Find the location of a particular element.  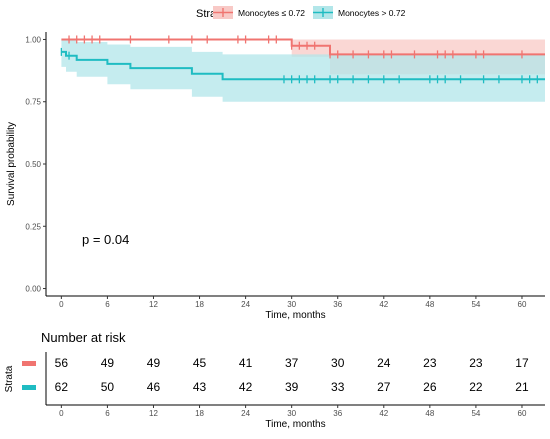

x-tick-label: 18 is located at coordinates (199, 304).